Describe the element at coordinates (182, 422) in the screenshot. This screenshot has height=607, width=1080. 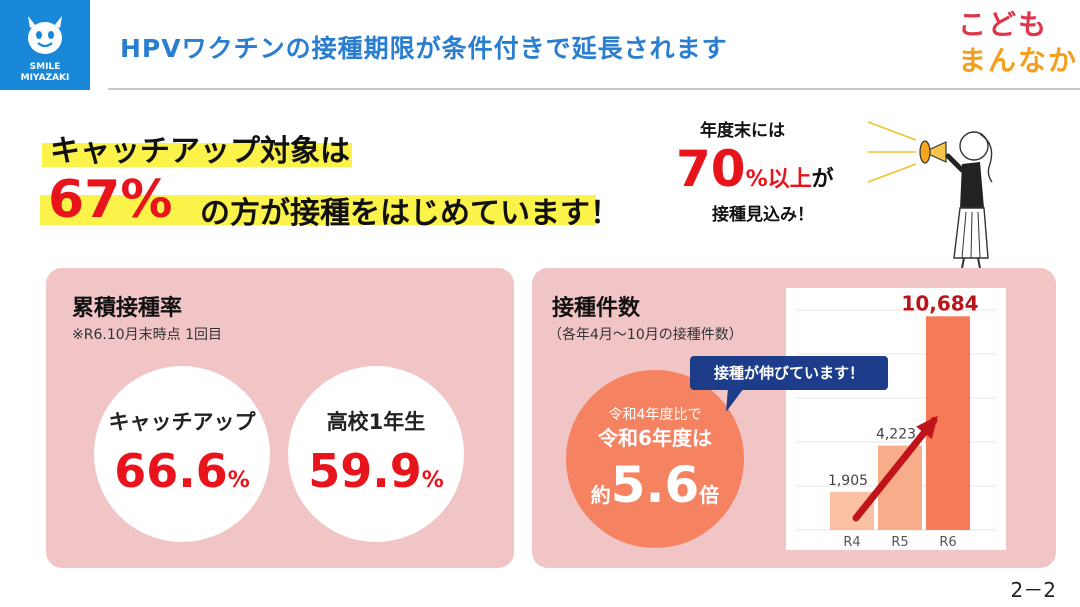
I see `catchup-label: キャッチアップ` at that location.